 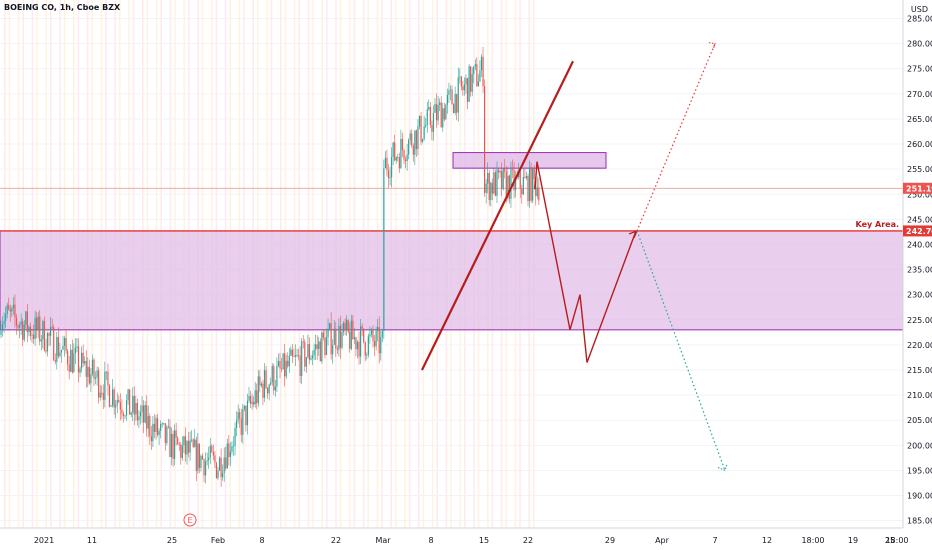 I want to click on time-tick-label: 22, so click(x=336, y=540).